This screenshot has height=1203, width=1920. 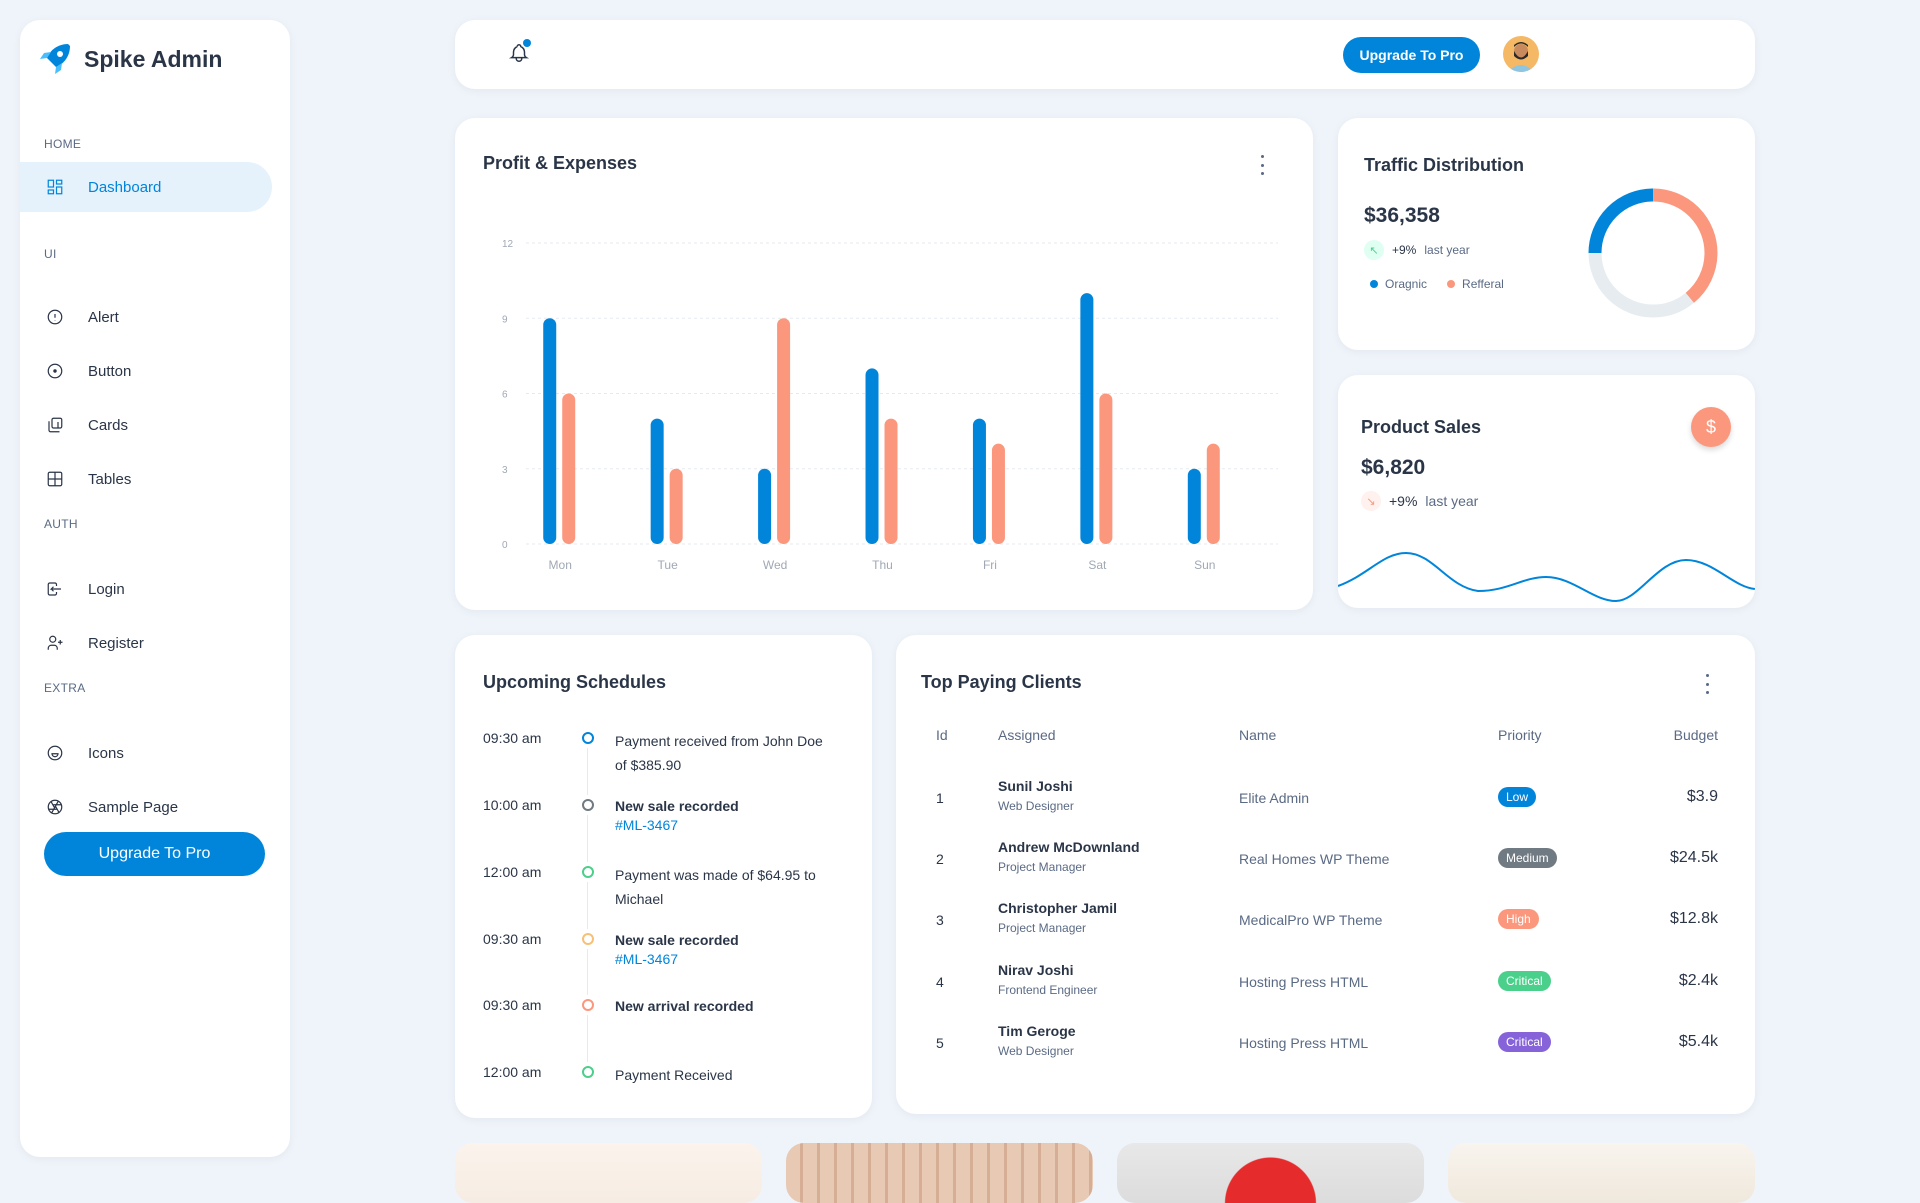 I want to click on sidebar-item-tables: Tables, so click(x=146, y=479).